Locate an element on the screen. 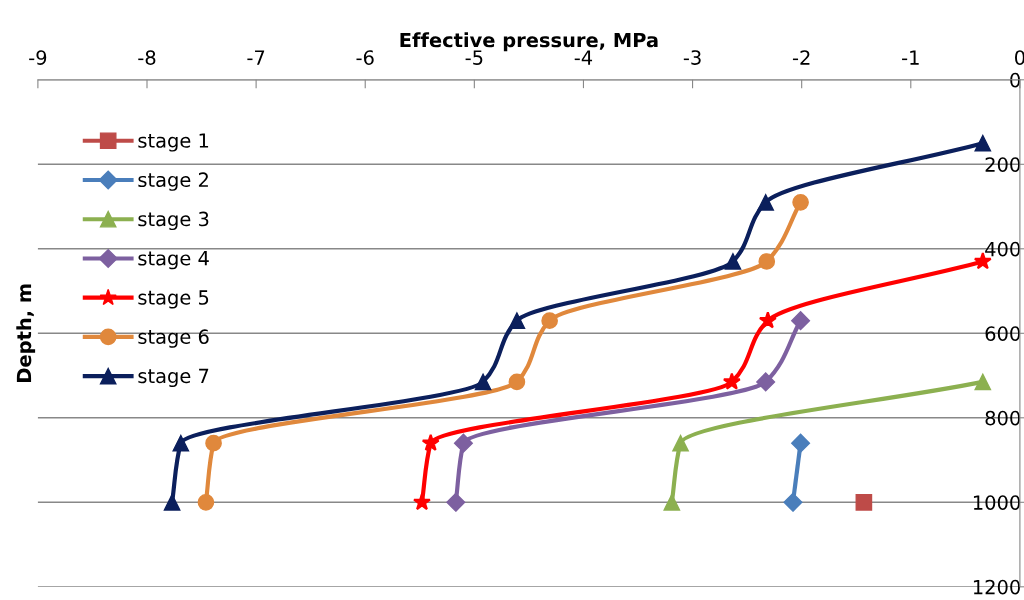  legend-label: stage 5 is located at coordinates (173, 299).